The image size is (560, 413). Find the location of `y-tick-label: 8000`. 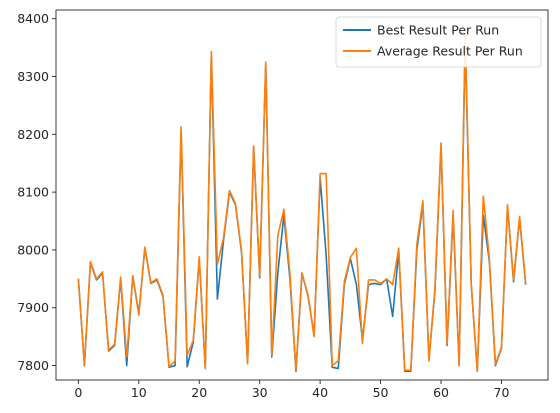

y-tick-label: 8000 is located at coordinates (33, 249).